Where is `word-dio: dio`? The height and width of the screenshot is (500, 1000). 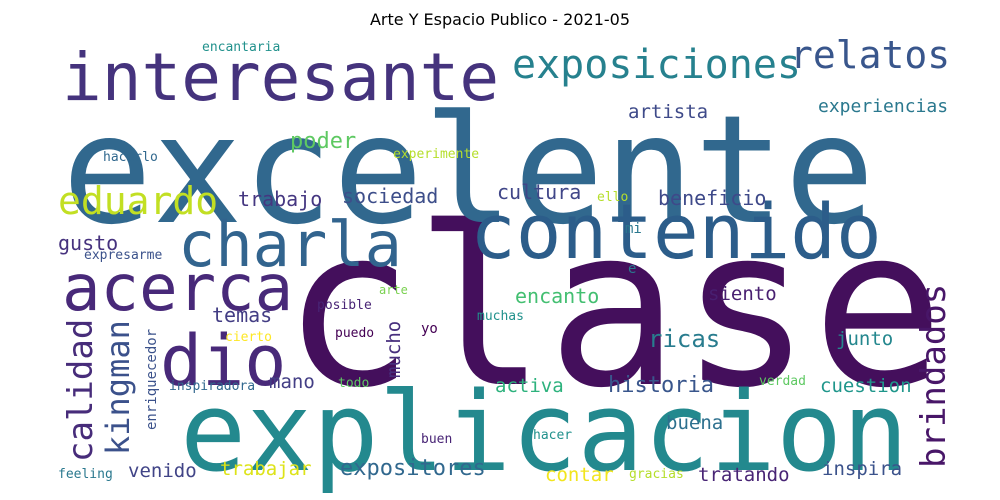 word-dio: dio is located at coordinates (223, 361).